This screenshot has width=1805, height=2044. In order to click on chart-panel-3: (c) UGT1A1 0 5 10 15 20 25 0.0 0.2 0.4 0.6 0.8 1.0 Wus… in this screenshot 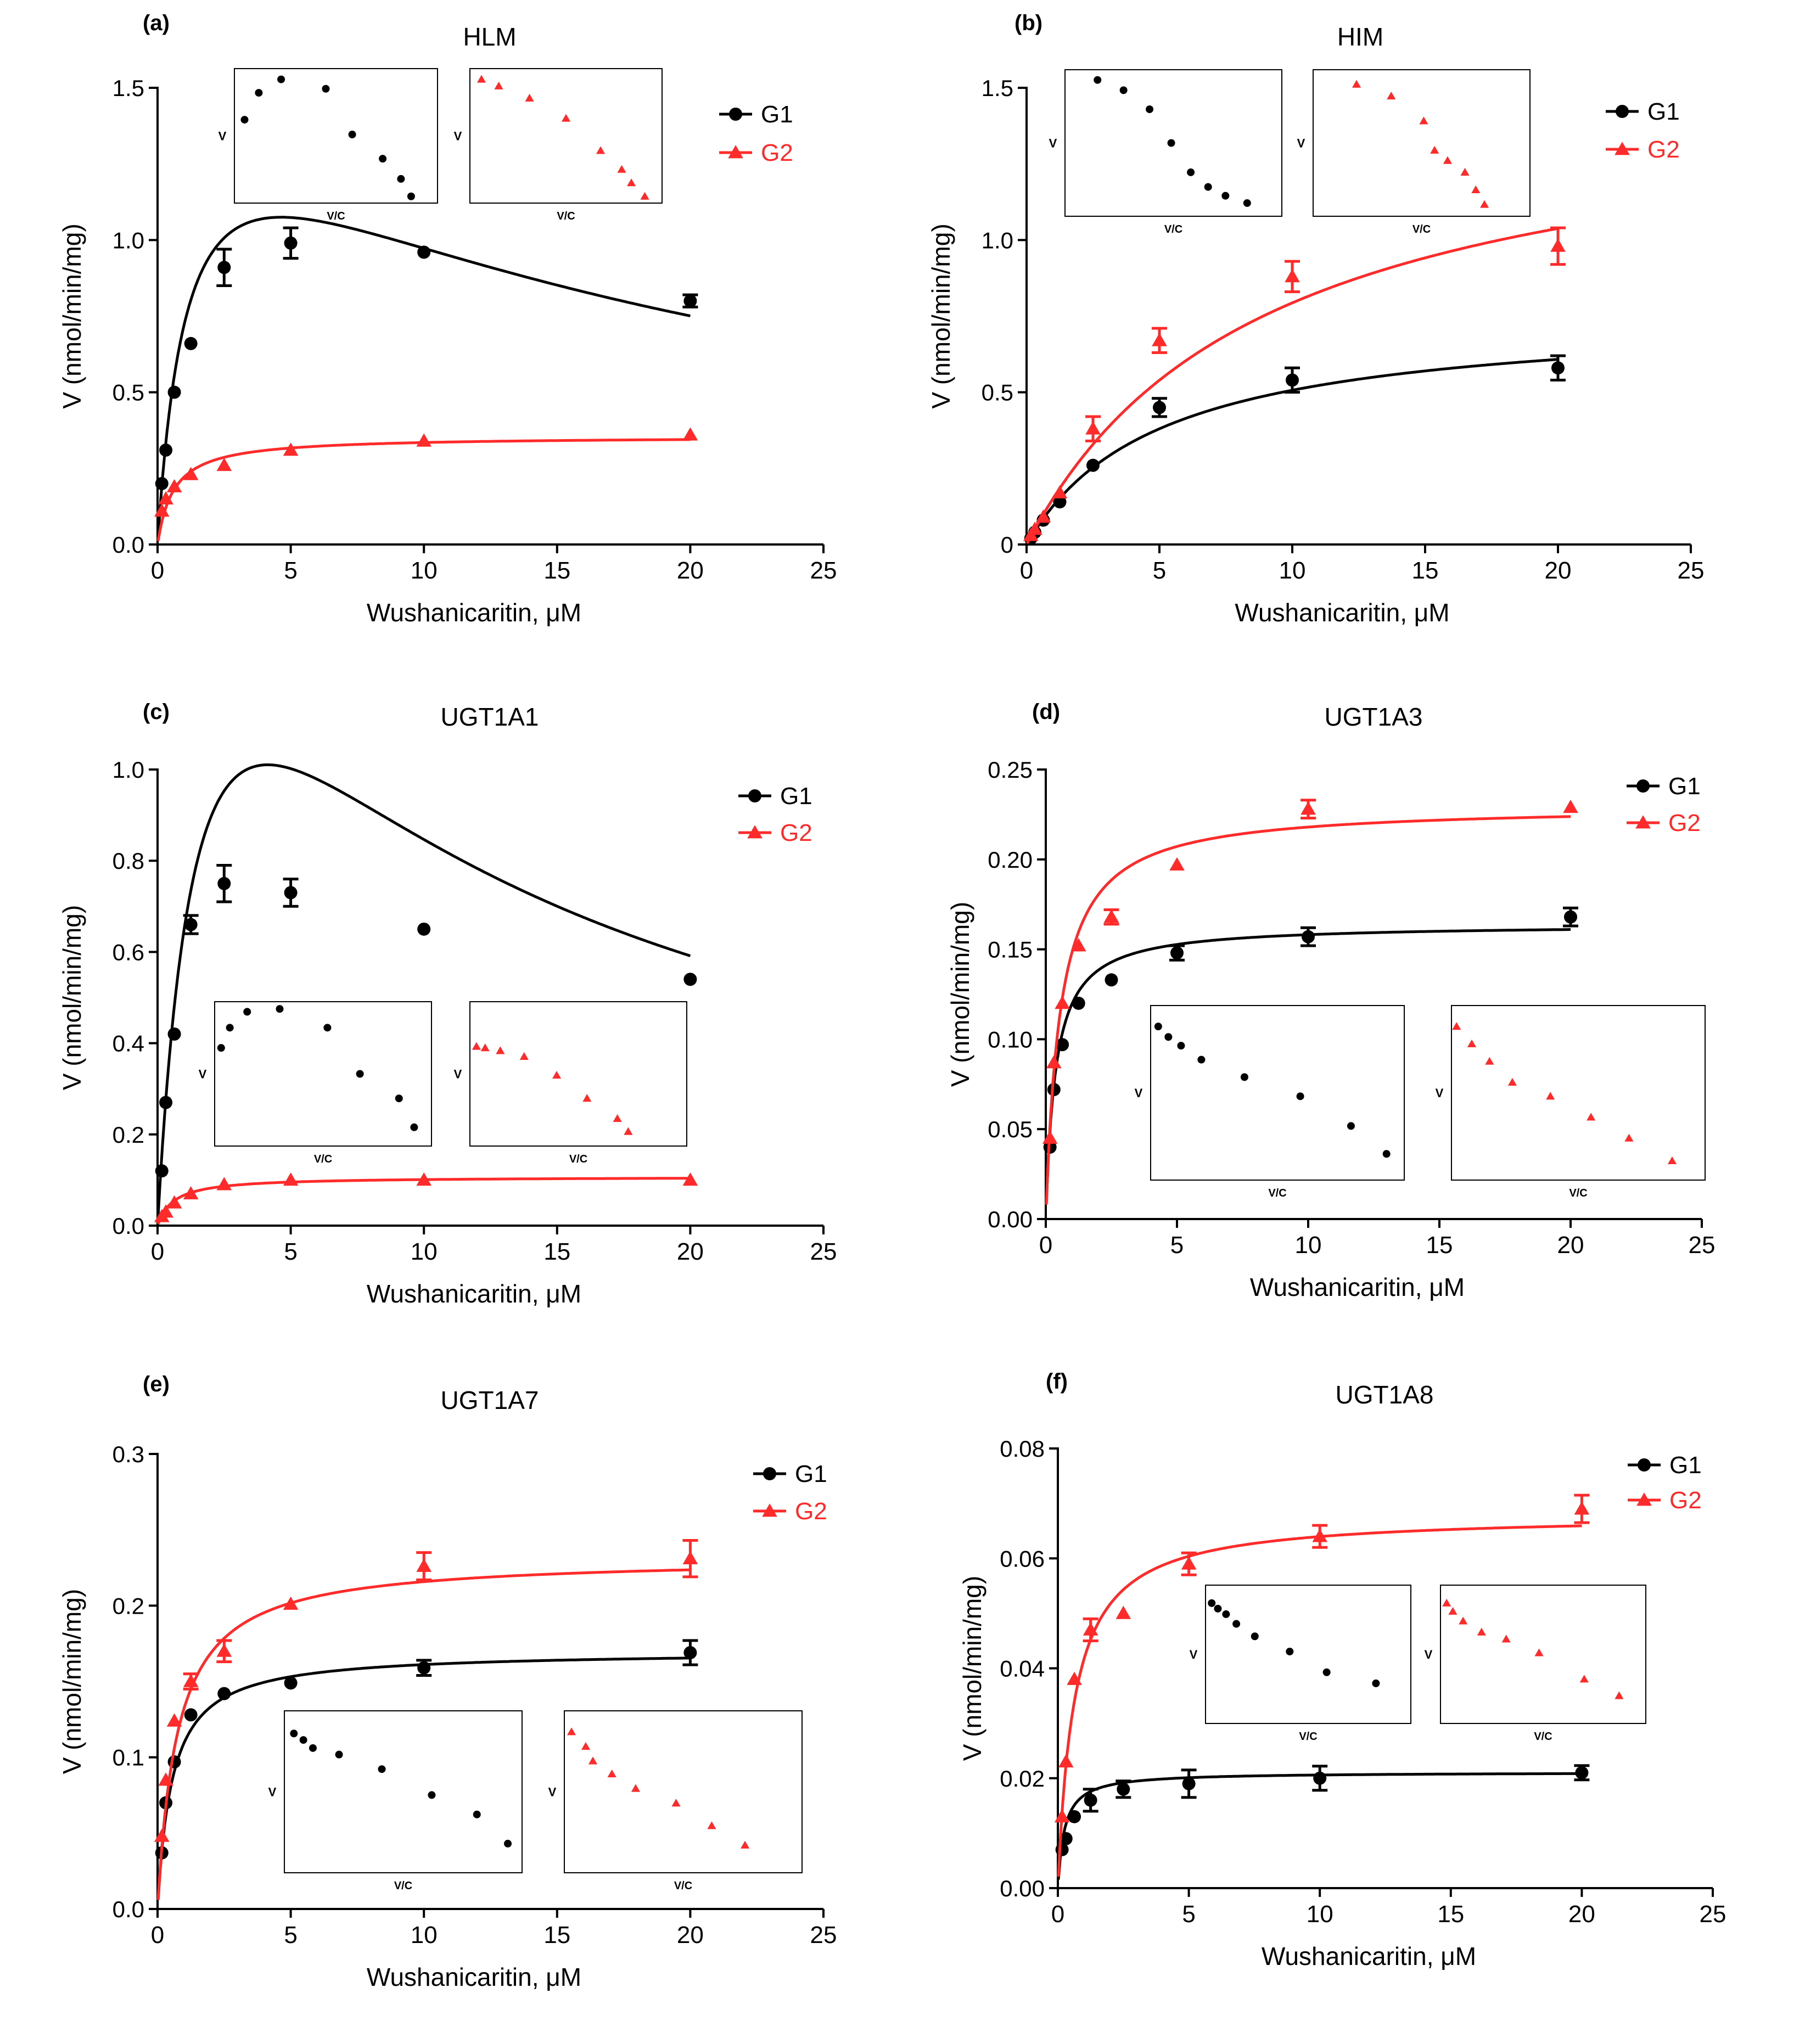, I will do `click(447, 1004)`.